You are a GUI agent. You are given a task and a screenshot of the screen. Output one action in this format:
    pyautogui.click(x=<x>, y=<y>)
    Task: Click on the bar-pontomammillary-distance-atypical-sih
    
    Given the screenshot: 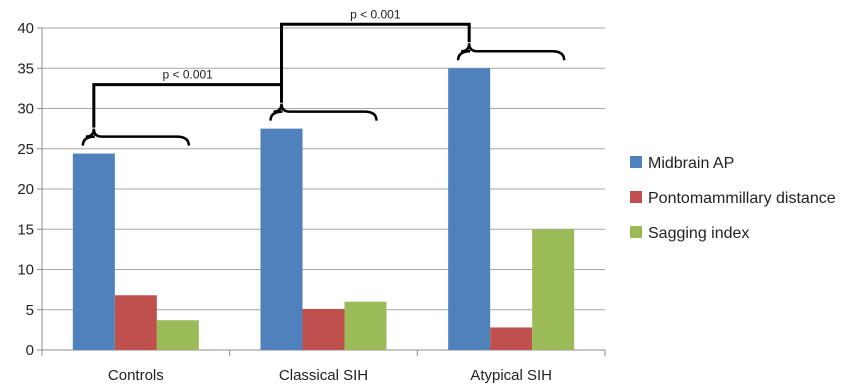 What is the action you would take?
    pyautogui.click(x=511, y=338)
    